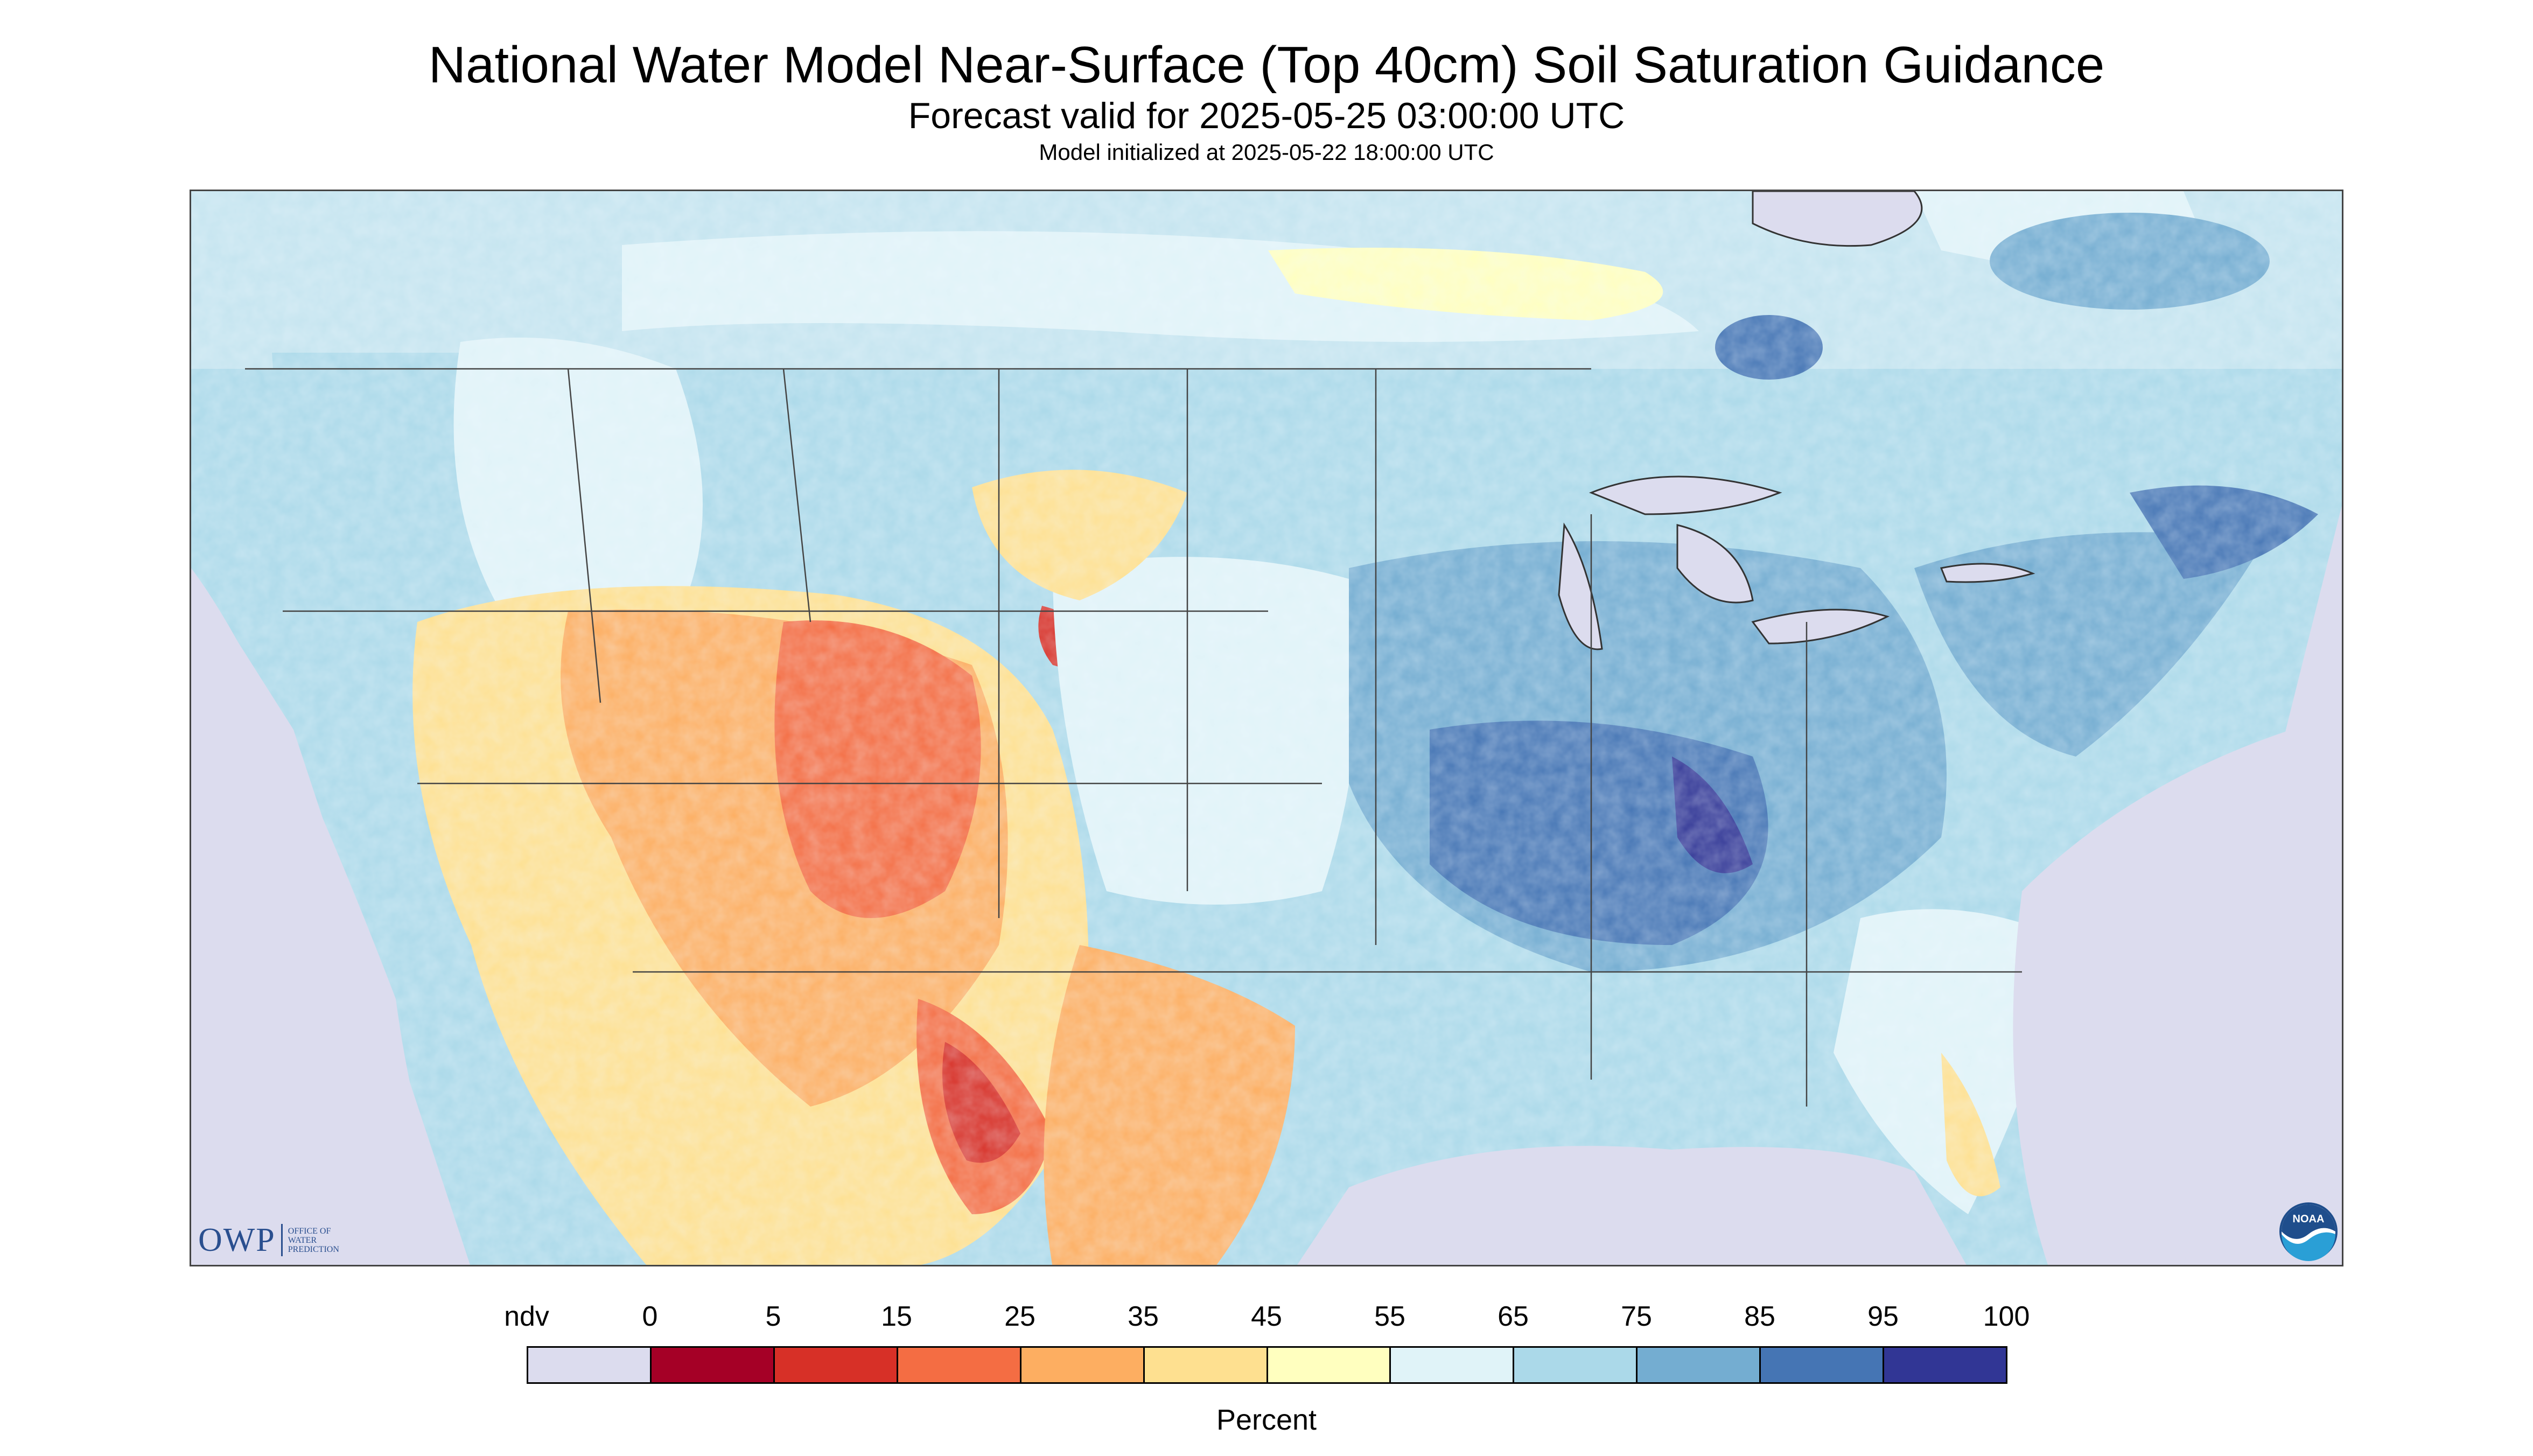 The height and width of the screenshot is (1456, 2533). I want to click on legend-label-100: 100, so click(2006, 1316).